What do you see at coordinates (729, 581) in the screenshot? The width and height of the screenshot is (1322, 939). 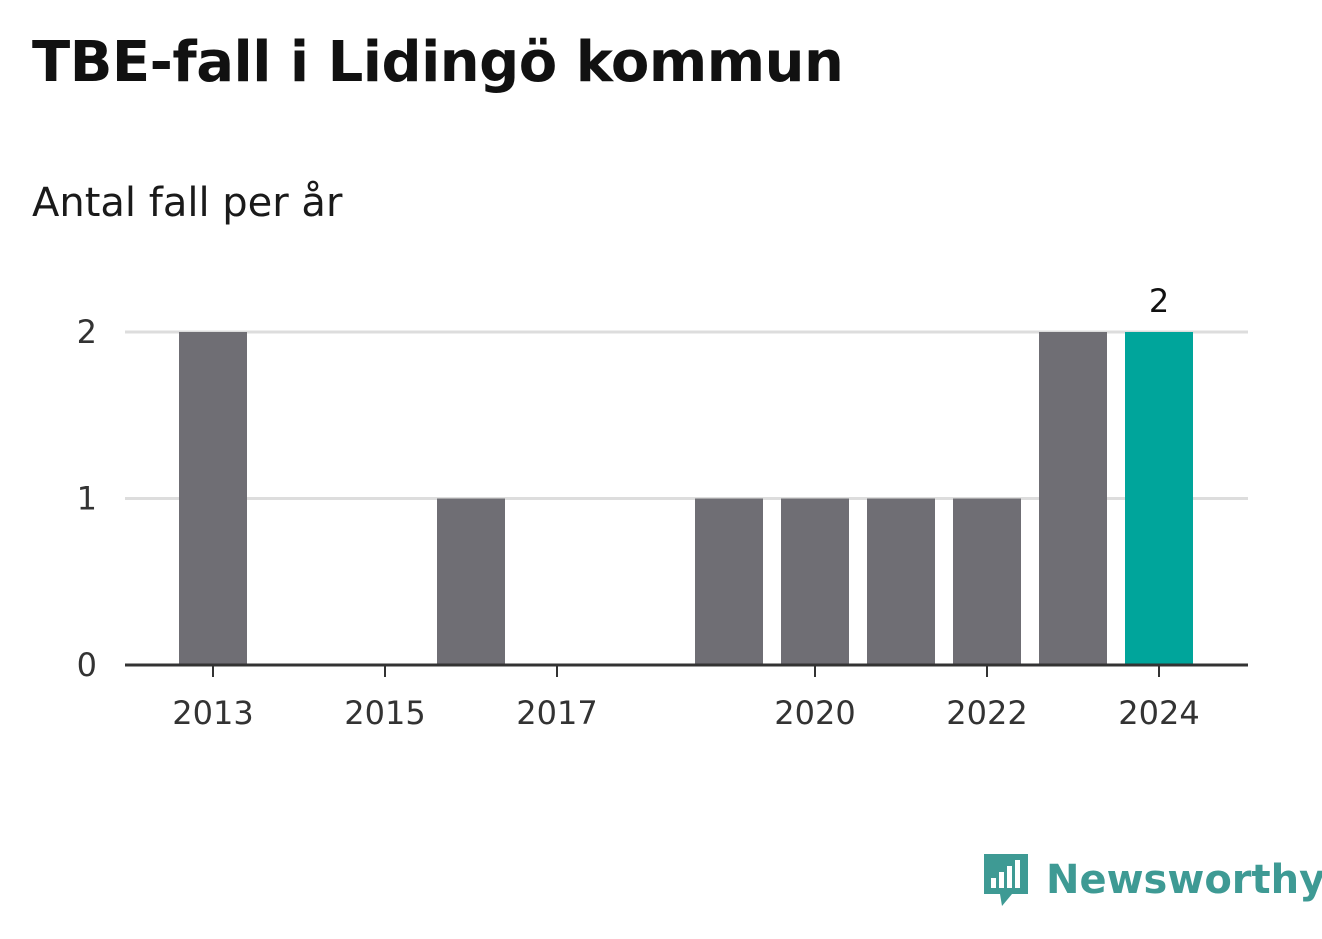 I see `bar-2019` at bounding box center [729, 581].